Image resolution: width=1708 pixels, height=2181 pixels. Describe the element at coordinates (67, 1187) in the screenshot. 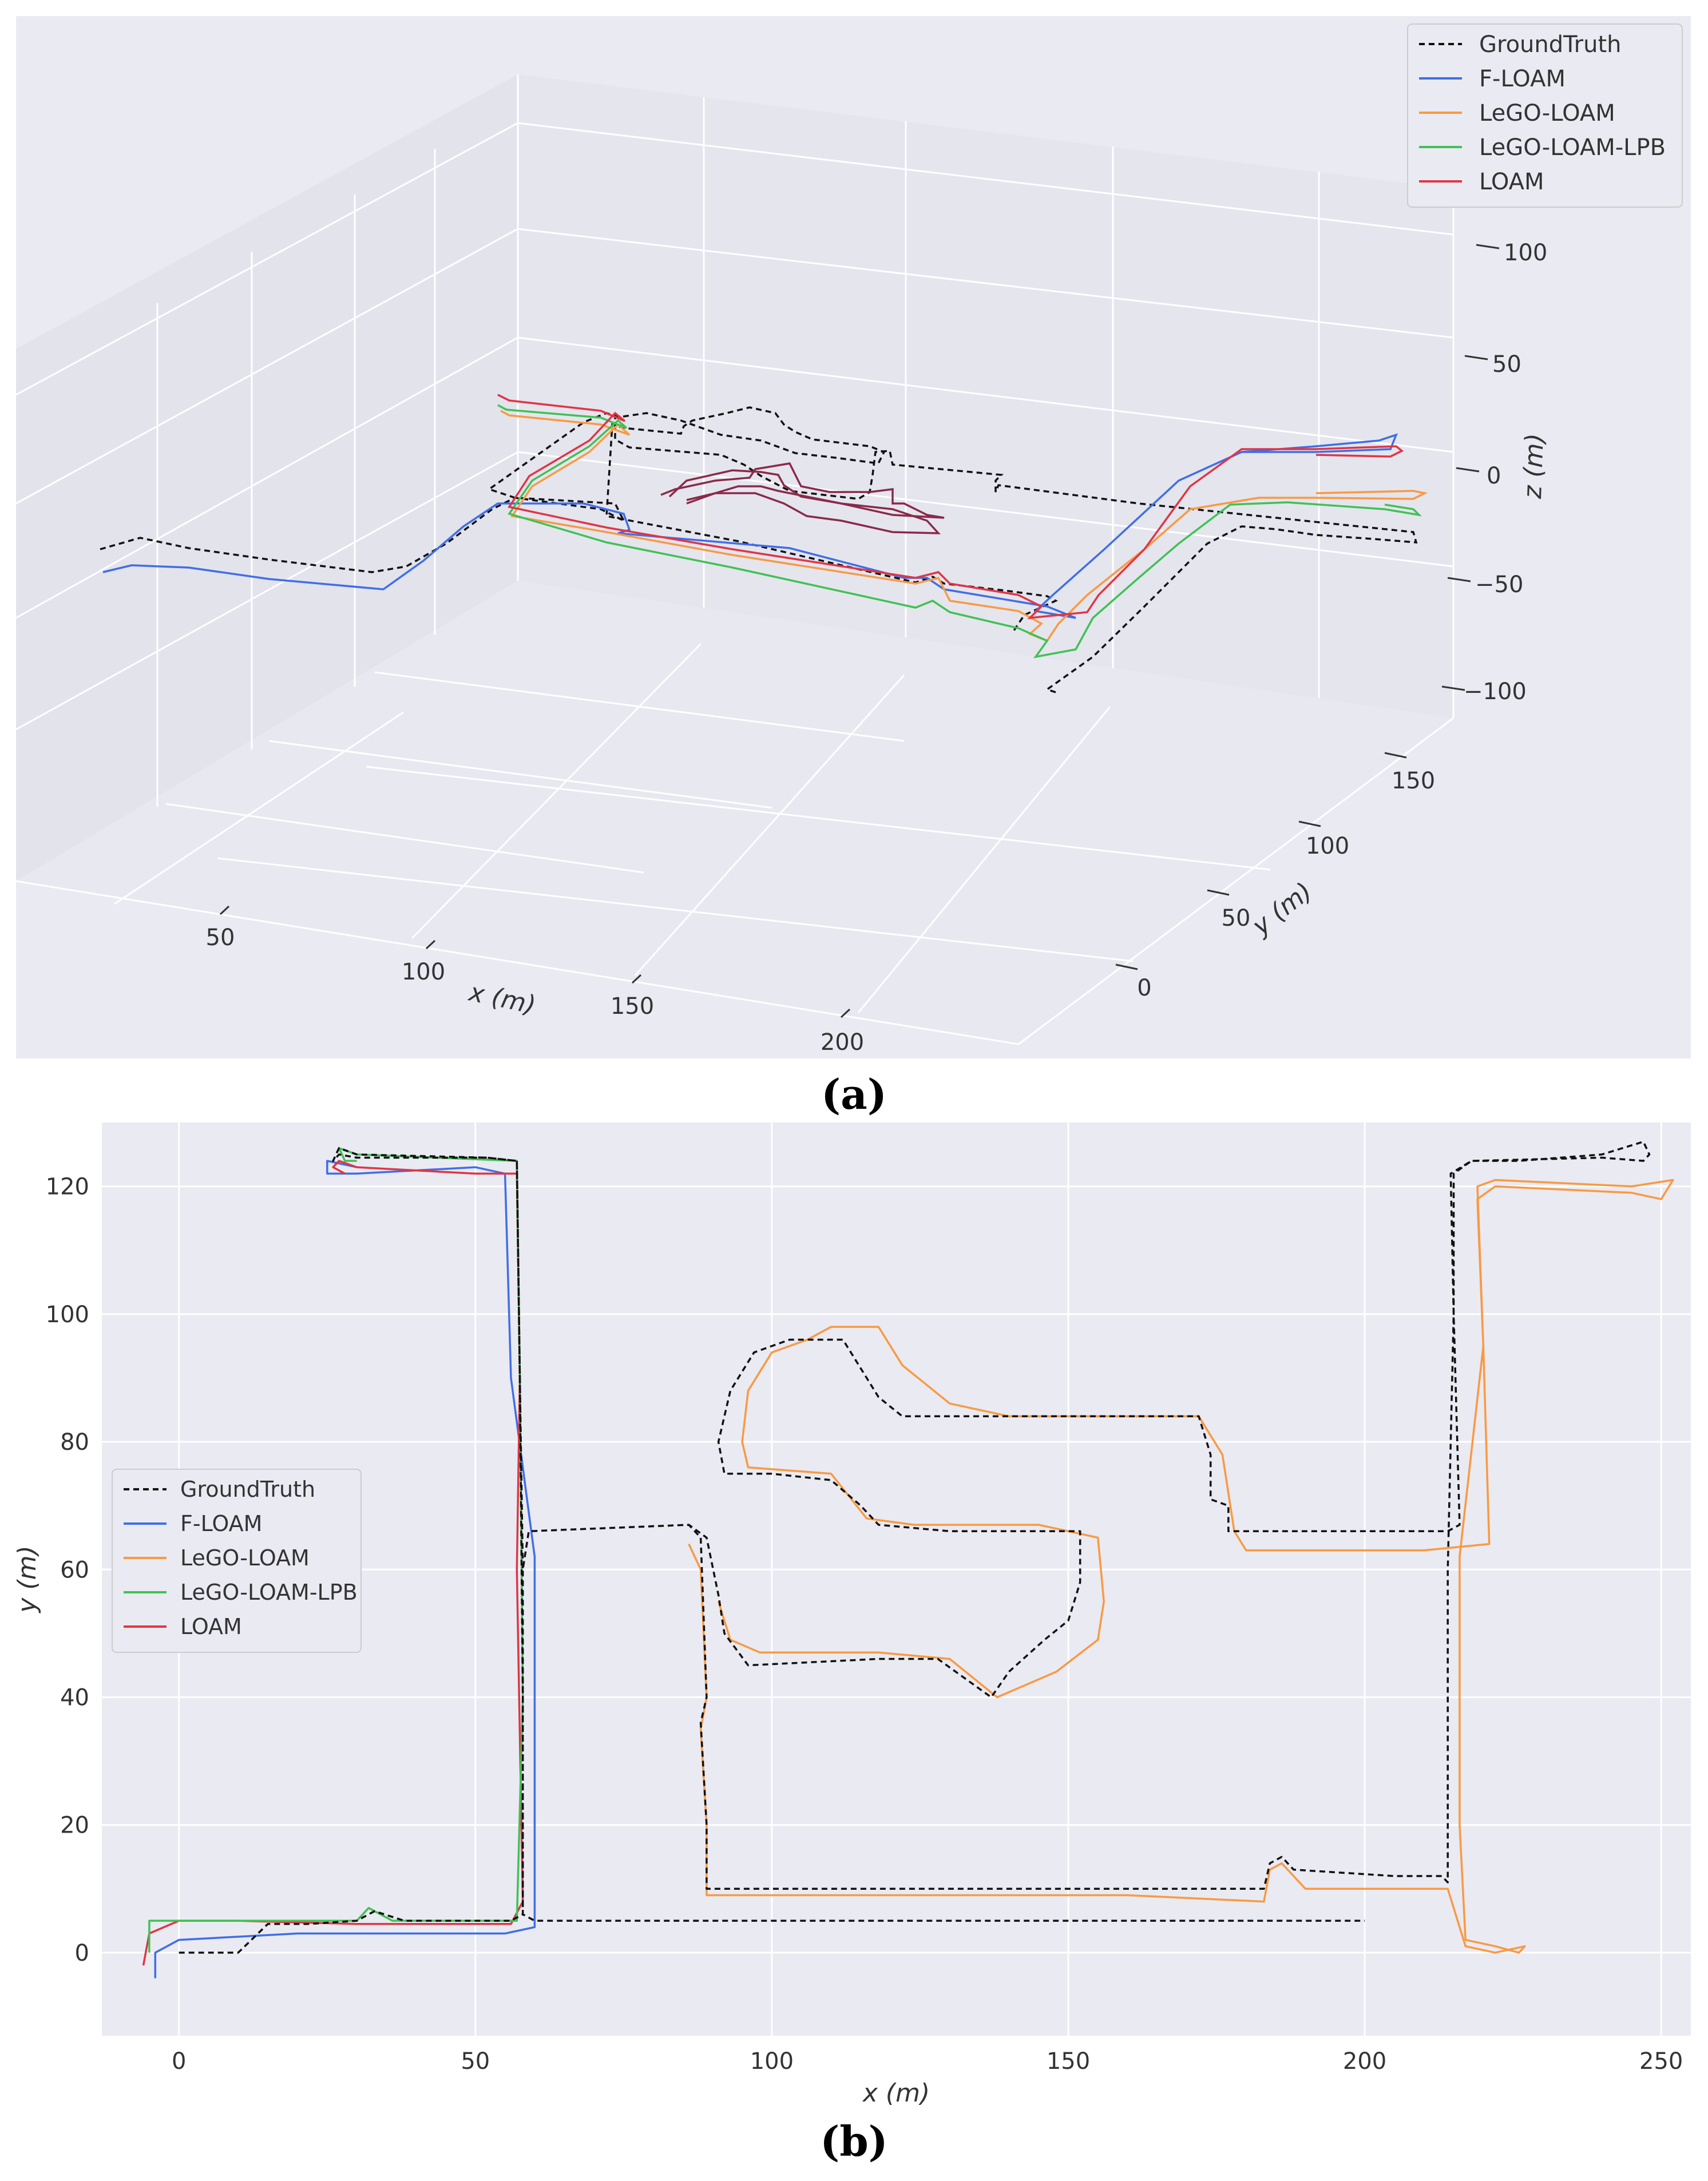

I see `y-tick-label: 120` at that location.